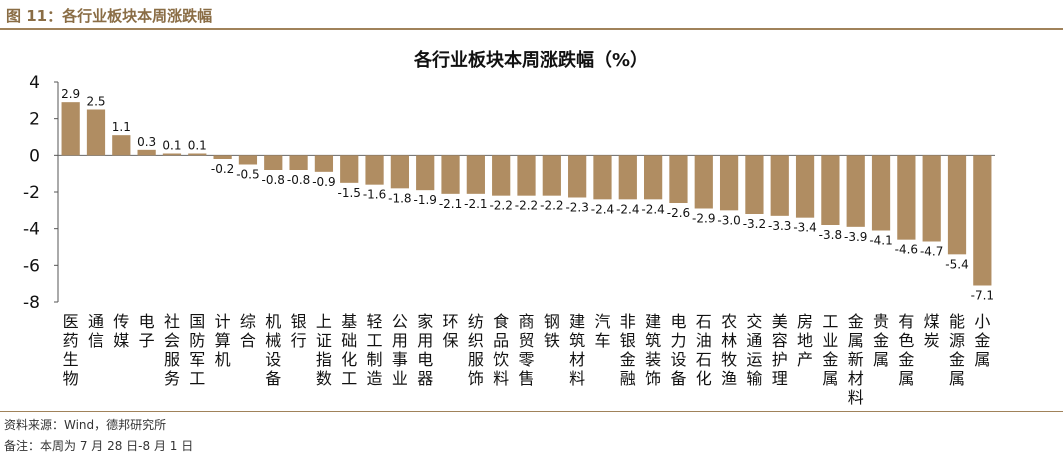 The height and width of the screenshot is (461, 1063). I want to click on category-char: 子, so click(147, 340).